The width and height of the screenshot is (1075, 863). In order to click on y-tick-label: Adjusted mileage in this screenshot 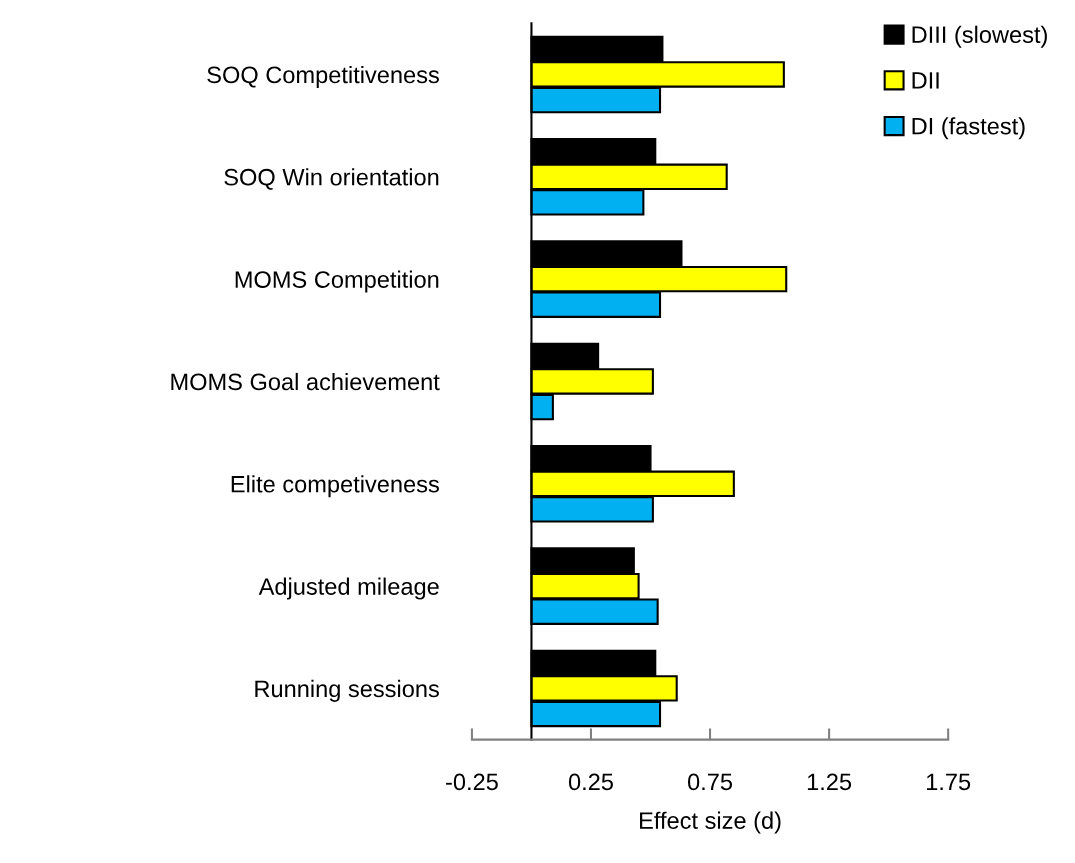, I will do `click(348, 588)`.